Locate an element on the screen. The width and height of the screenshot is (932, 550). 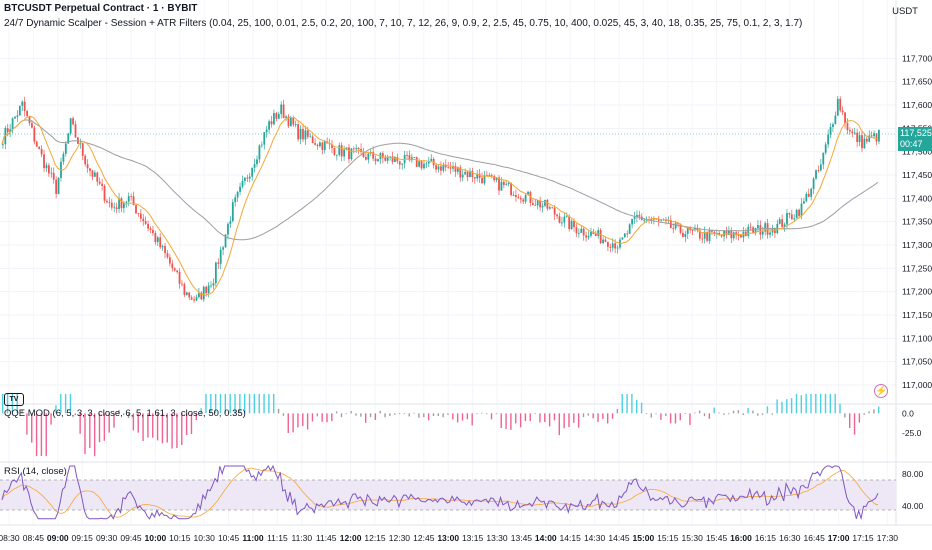
lightning-icon: ⚡ is located at coordinates (881, 391).